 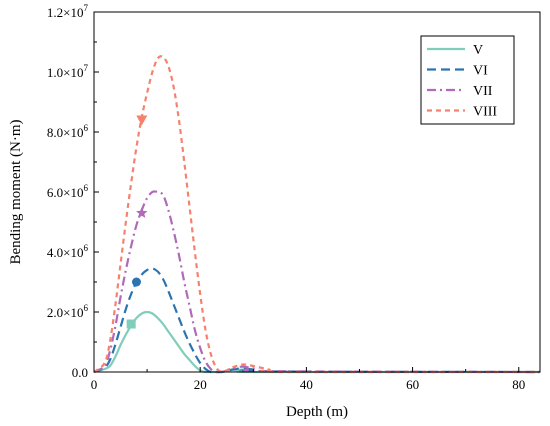 I want to click on series-marker-v, so click(x=131, y=324).